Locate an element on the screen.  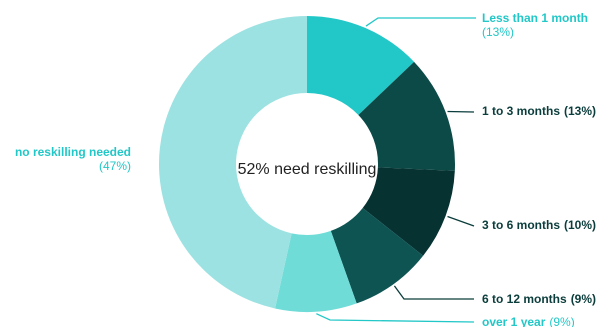
leader-line-6-to-12-months is located at coordinates (433, 292).